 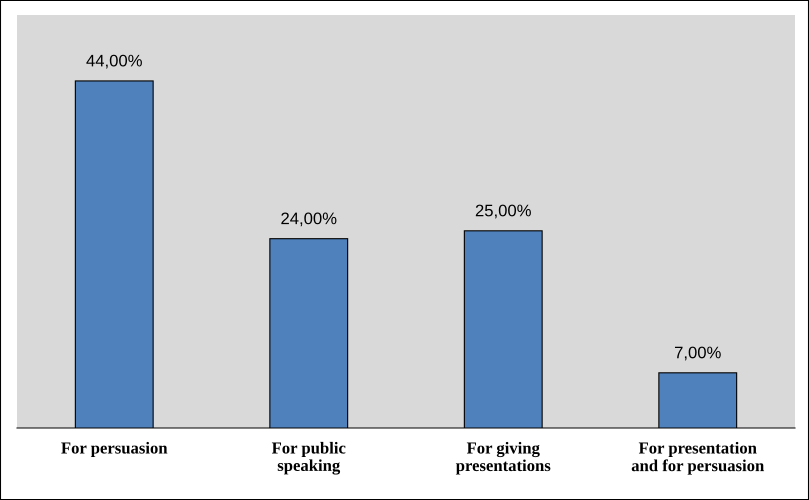 What do you see at coordinates (114, 61) in the screenshot?
I see `data-label: 44,00%` at bounding box center [114, 61].